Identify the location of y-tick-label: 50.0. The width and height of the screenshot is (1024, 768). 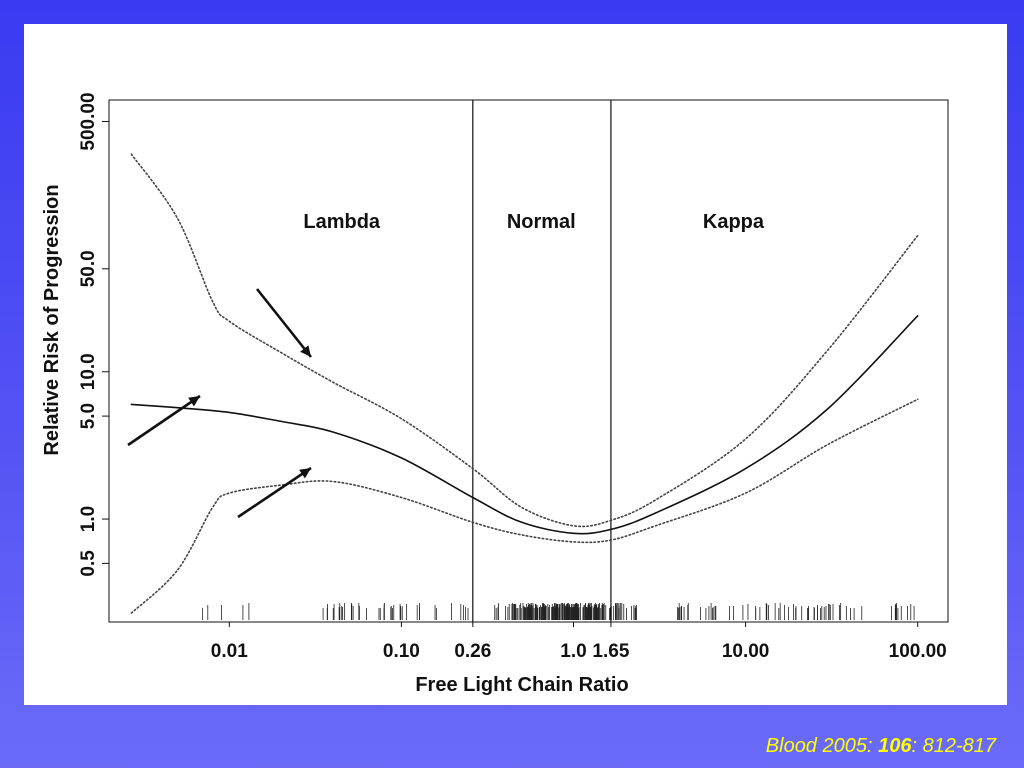
(88, 268).